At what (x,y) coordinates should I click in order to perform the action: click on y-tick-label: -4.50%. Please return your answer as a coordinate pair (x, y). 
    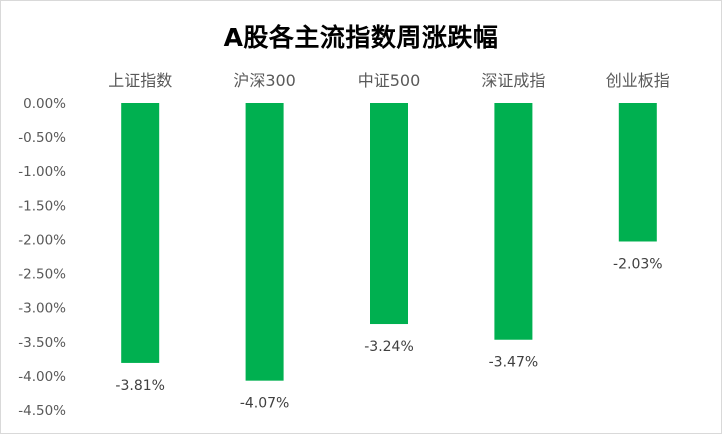
    Looking at the image, I should click on (42, 411).